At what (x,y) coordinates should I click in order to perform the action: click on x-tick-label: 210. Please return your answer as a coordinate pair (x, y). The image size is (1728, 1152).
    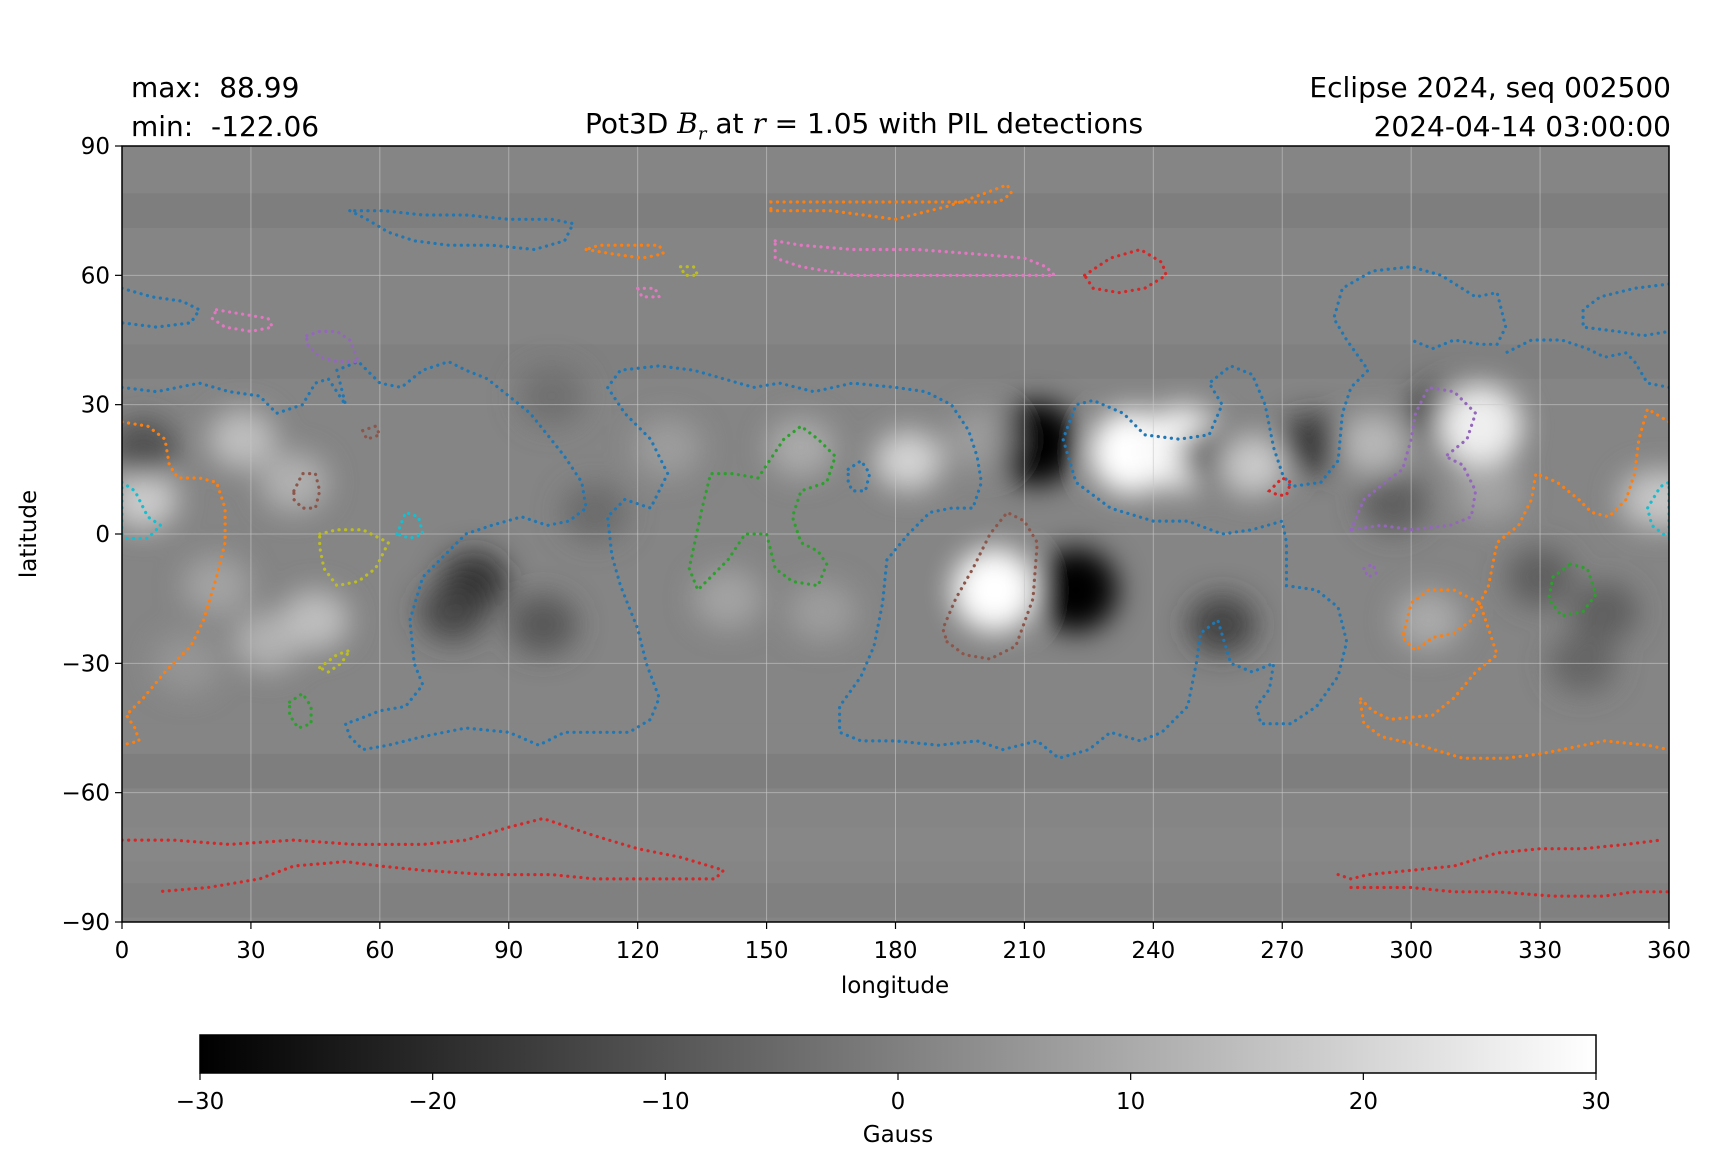
    Looking at the image, I should click on (1024, 951).